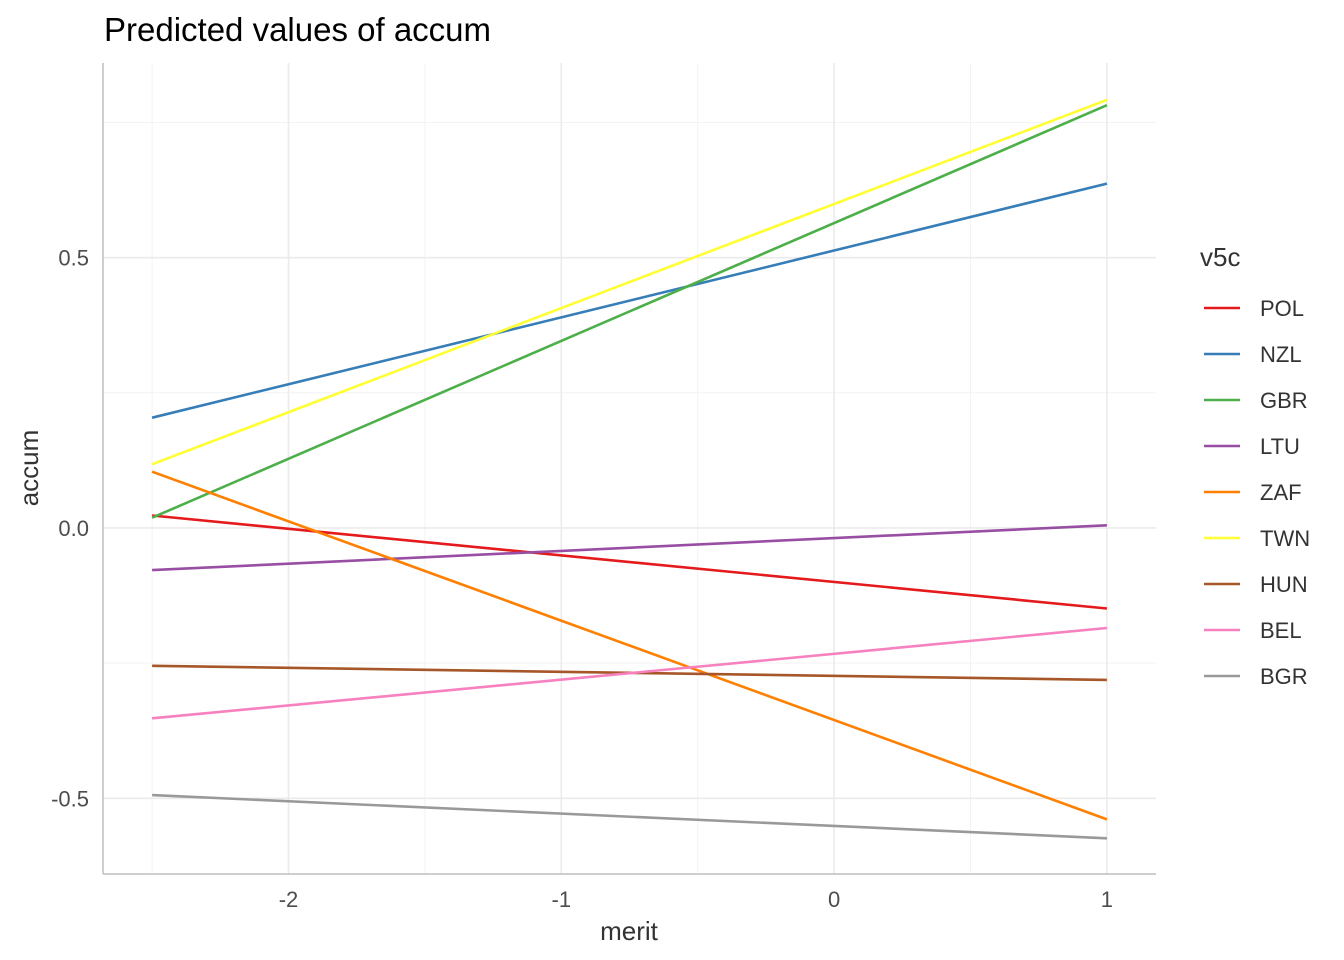  What do you see at coordinates (629, 816) in the screenshot?
I see `series-line-bgr` at bounding box center [629, 816].